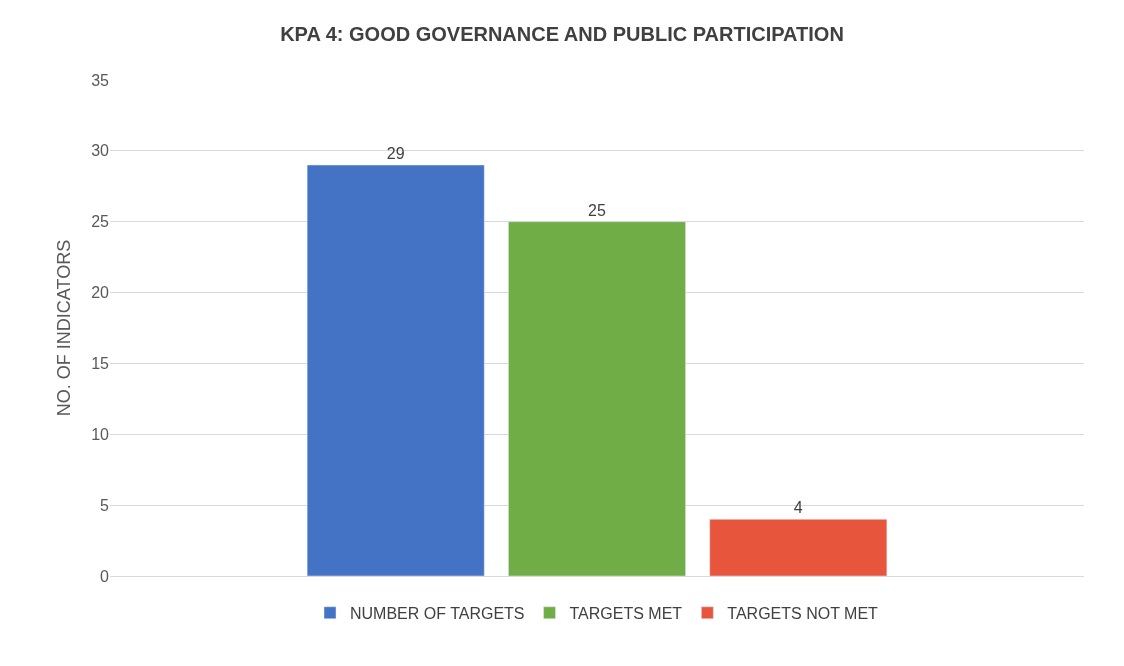  Describe the element at coordinates (105, 505) in the screenshot. I see `y-tick-label: 5` at that location.